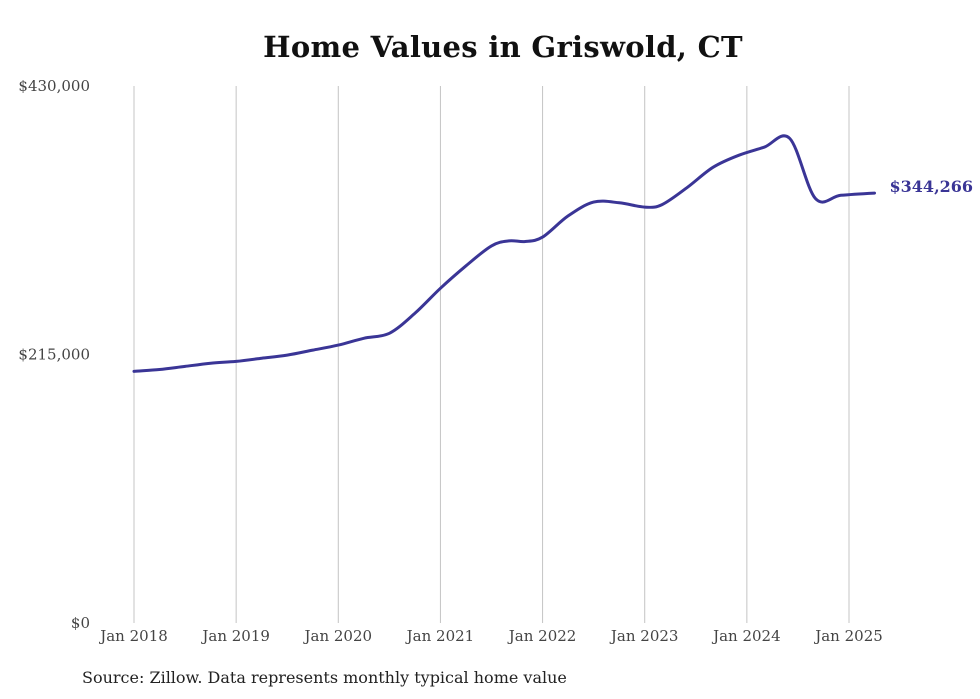 The image size is (980, 699). Describe the element at coordinates (133, 636) in the screenshot. I see `x-tick-label: Jan 2018` at that location.